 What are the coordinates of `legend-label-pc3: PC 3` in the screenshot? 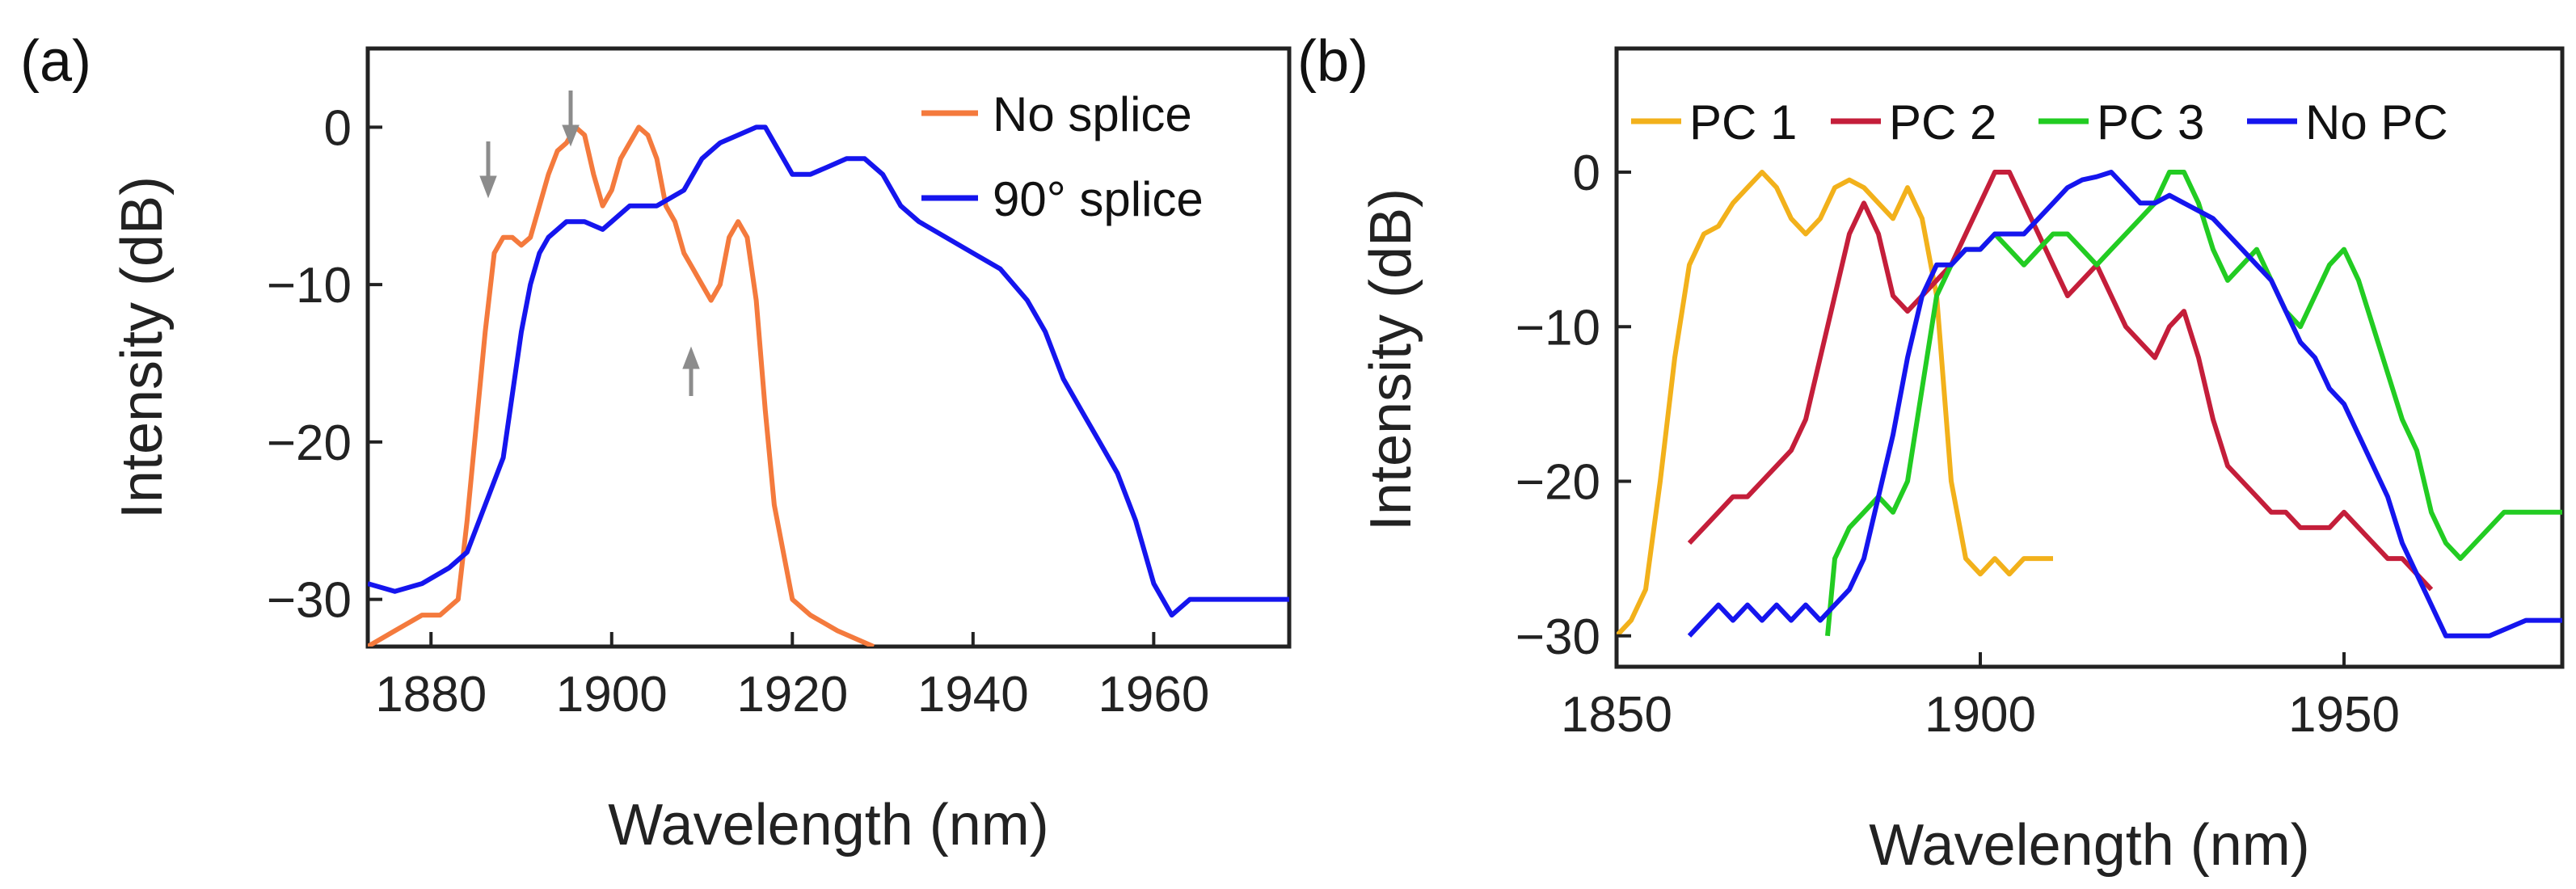 It's located at (2150, 123).